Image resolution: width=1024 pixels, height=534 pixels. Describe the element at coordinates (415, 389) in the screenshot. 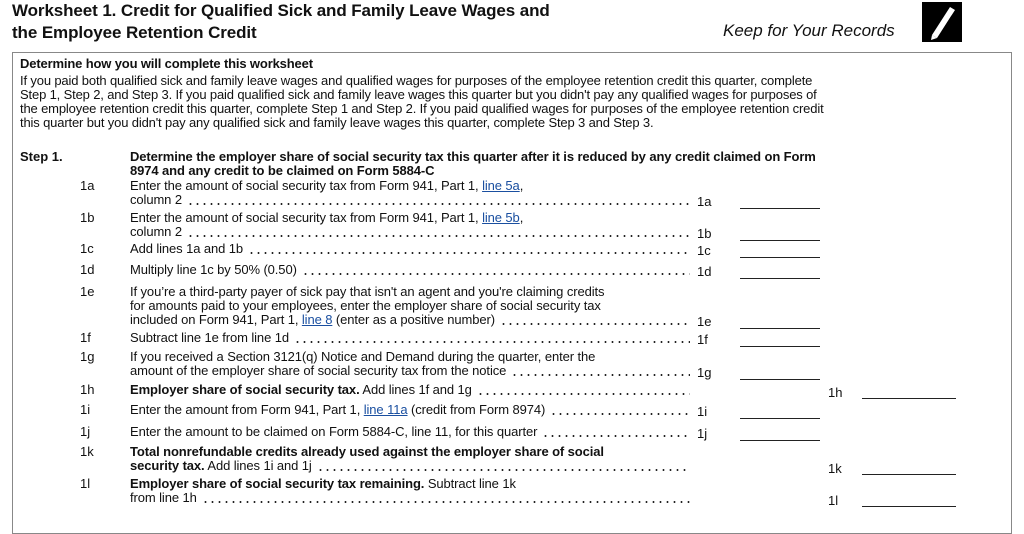

I see `text-segment: Add lines 1f and 1g` at that location.